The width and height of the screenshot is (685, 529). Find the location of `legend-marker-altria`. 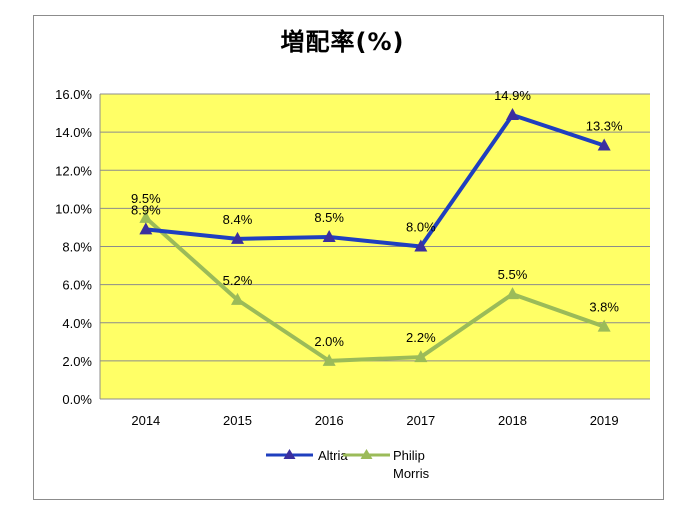

legend-marker-altria is located at coordinates (289, 454).